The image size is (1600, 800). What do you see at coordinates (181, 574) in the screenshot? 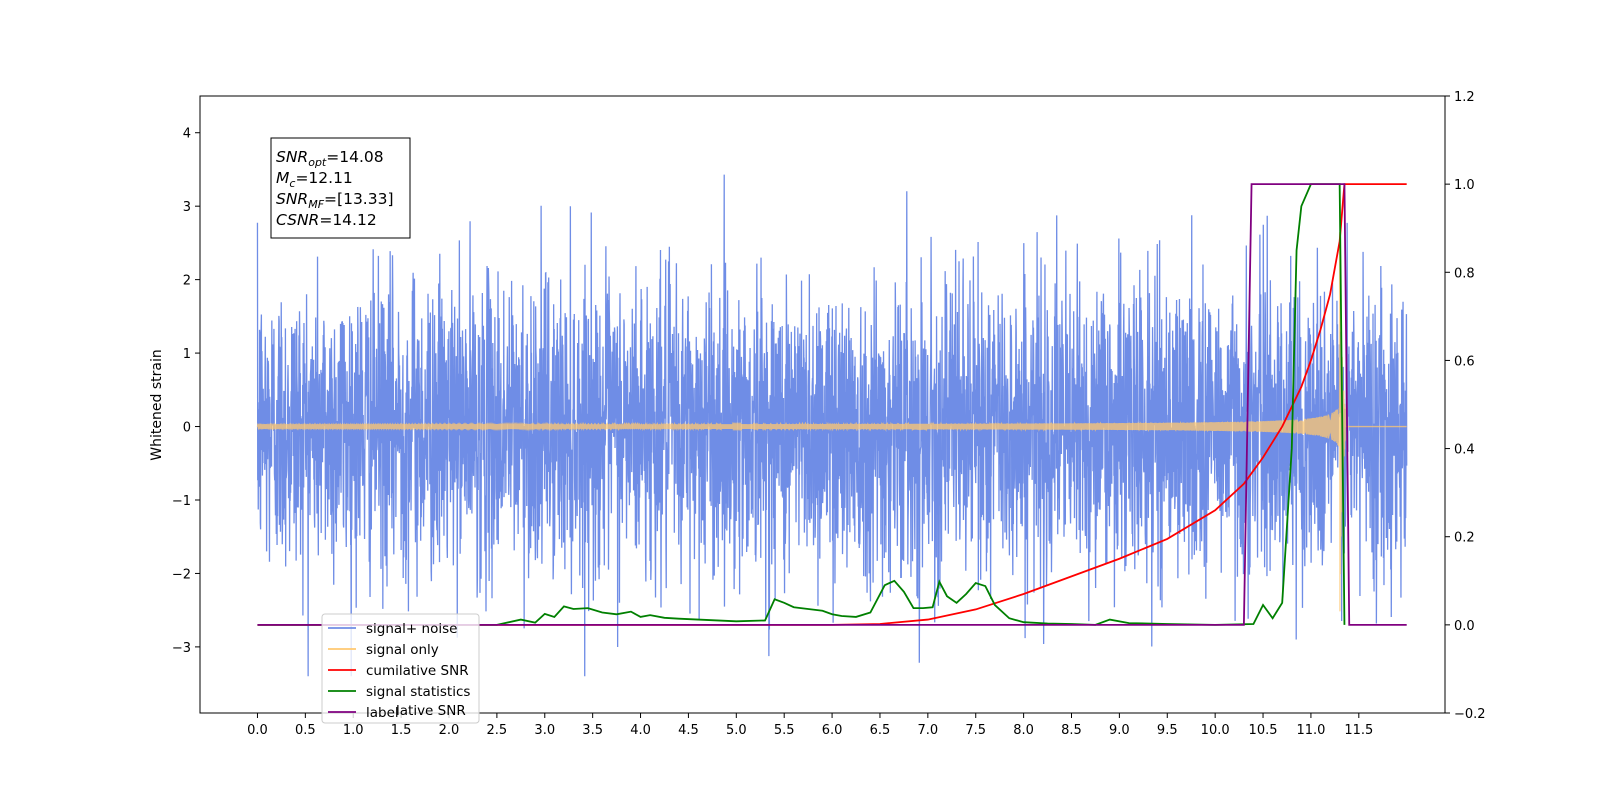
I see `y-tick-label: −2` at bounding box center [181, 574].